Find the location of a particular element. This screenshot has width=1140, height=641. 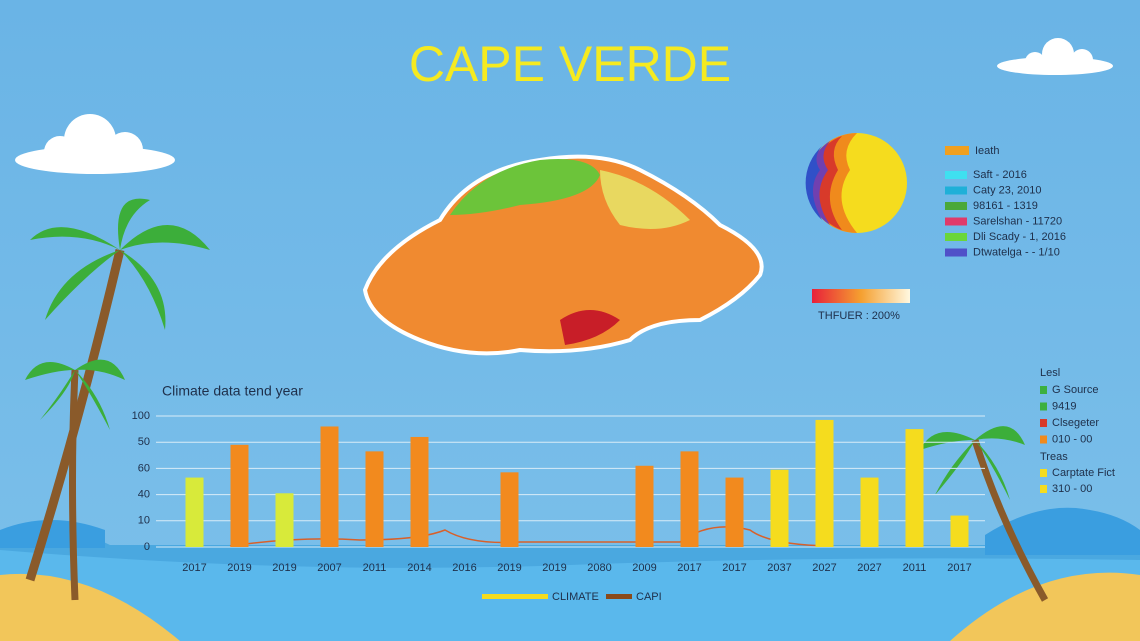

x-tick-label: 2009 is located at coordinates (644, 568).